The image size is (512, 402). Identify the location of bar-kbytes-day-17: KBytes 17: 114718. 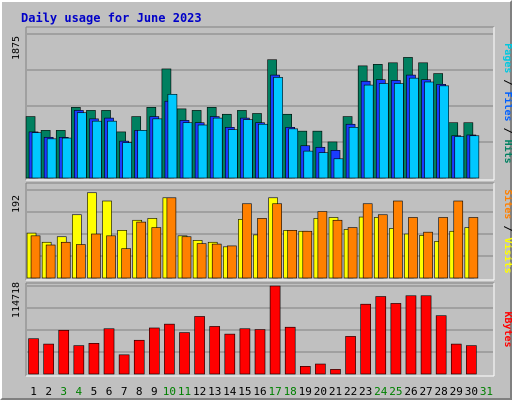
(275, 330).